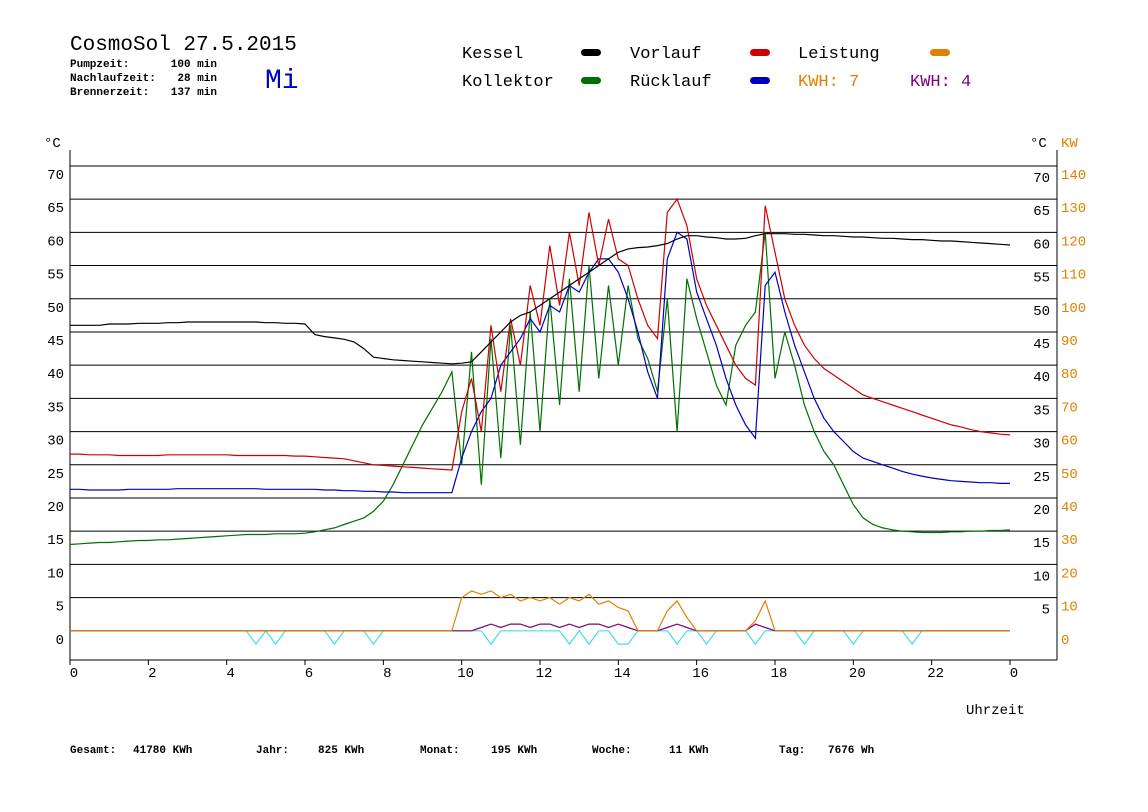 The height and width of the screenshot is (812, 1148). I want to click on right-y-tick-label: 50, so click(1041, 312).